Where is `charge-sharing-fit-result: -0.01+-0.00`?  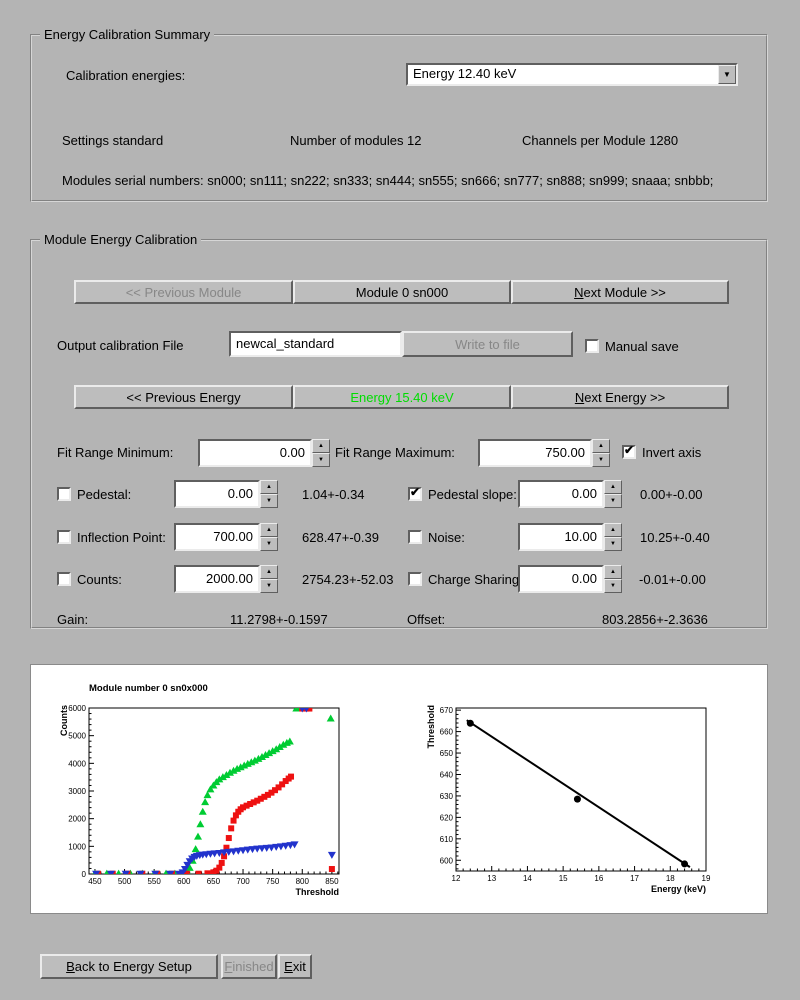
charge-sharing-fit-result: -0.01+-0.00 is located at coordinates (672, 579).